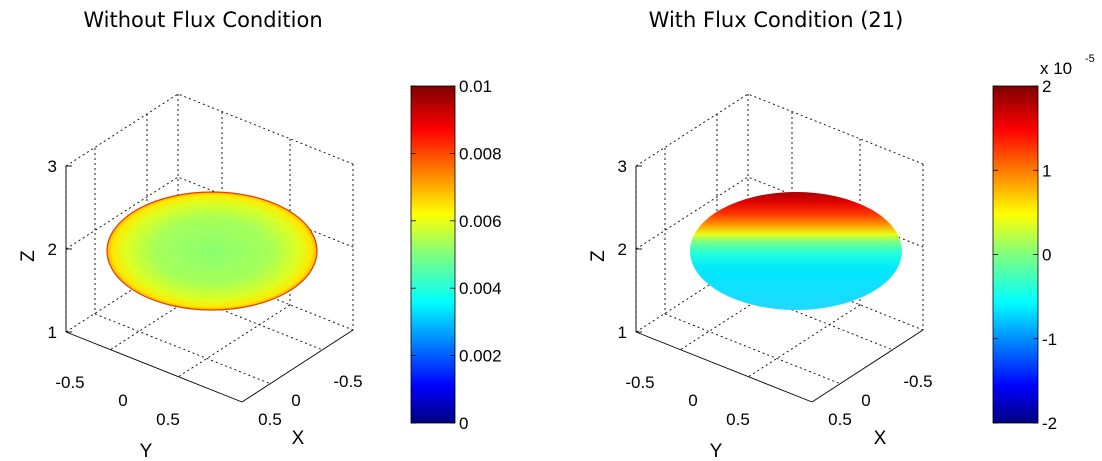 This screenshot has height=461, width=1102. Describe the element at coordinates (1015, 254) in the screenshot. I see `chart-right-colorbar` at that location.